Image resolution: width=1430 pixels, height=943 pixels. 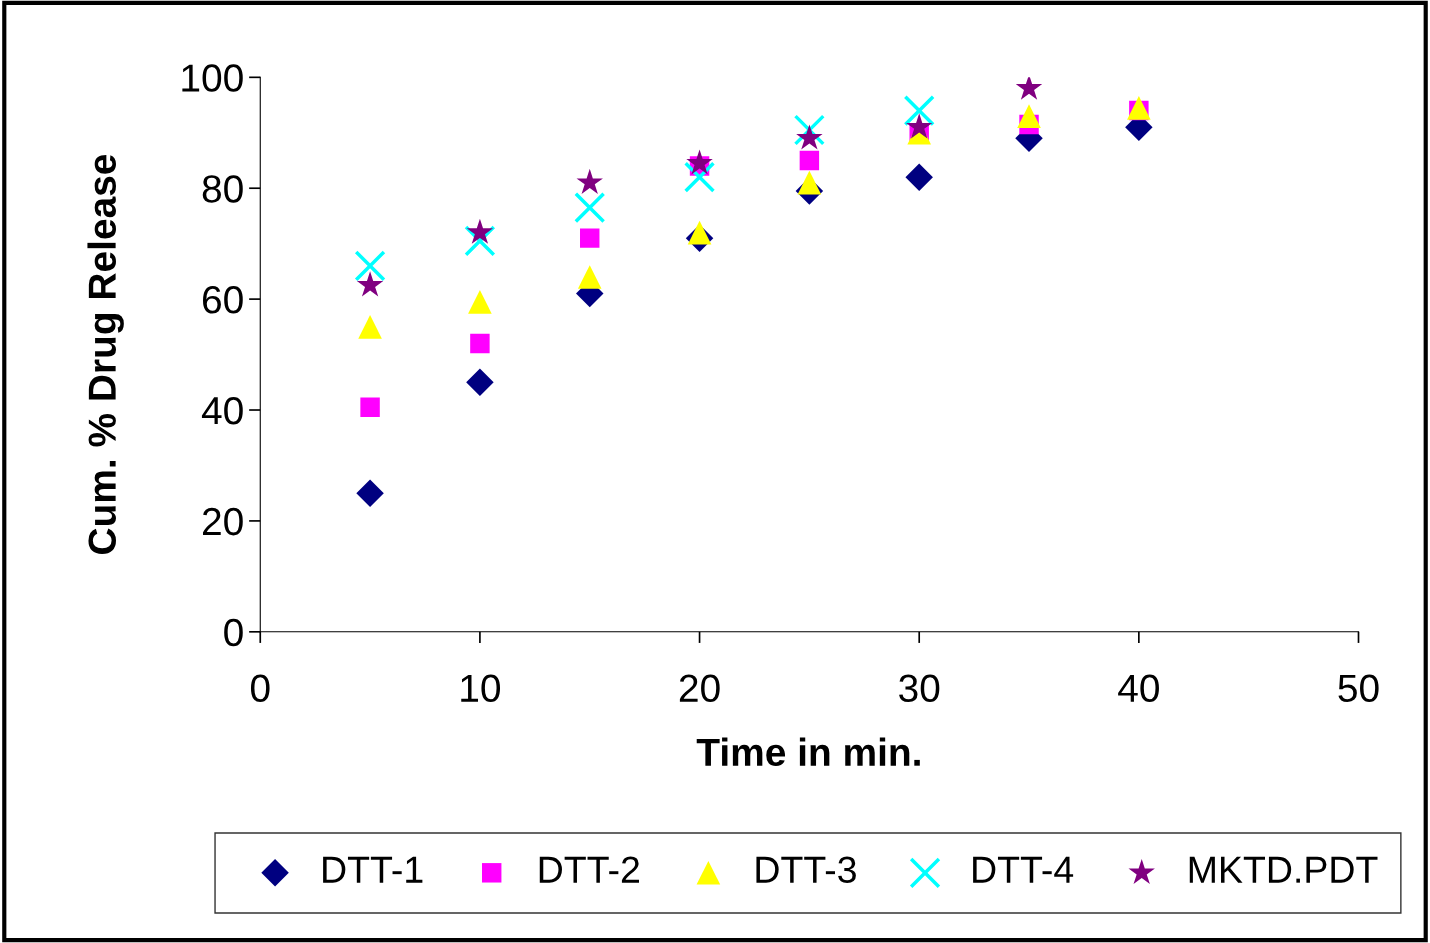 I want to click on y-axis-title: Cum. % Drug Release, so click(x=105, y=354).